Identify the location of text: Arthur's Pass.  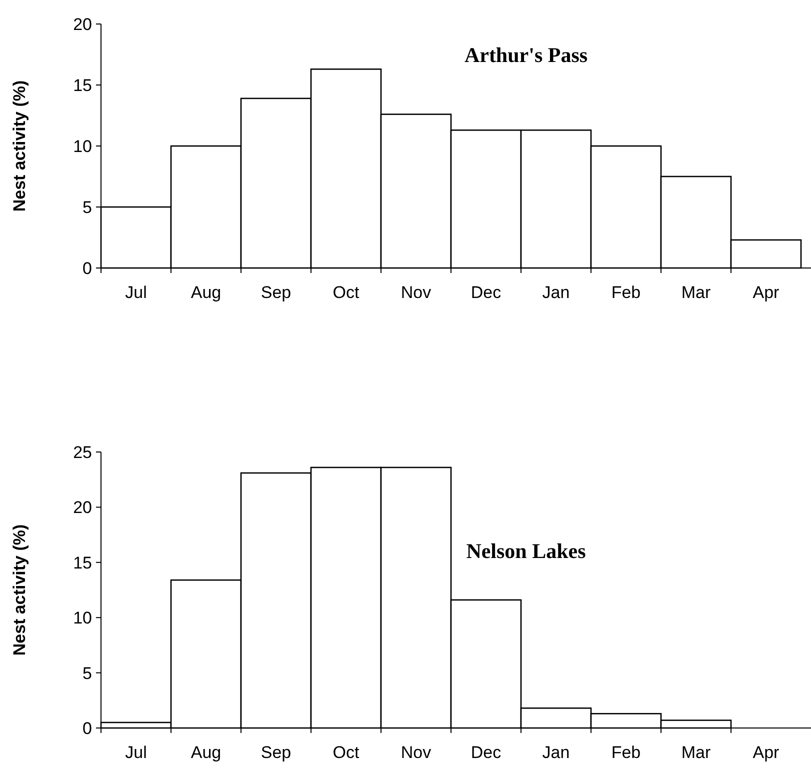
(526, 55).